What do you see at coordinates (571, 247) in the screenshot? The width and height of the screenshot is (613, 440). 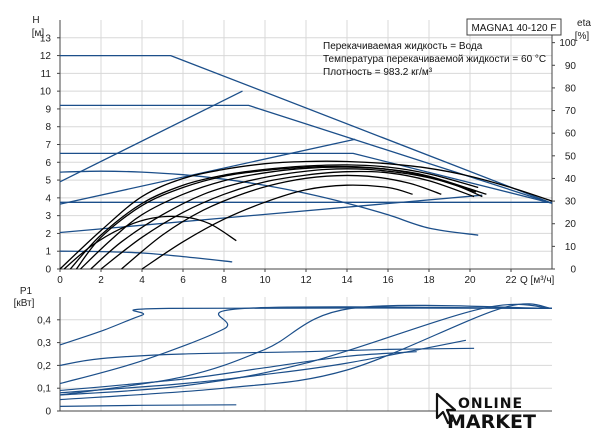 I see `y2-tick-label: 10` at bounding box center [571, 247].